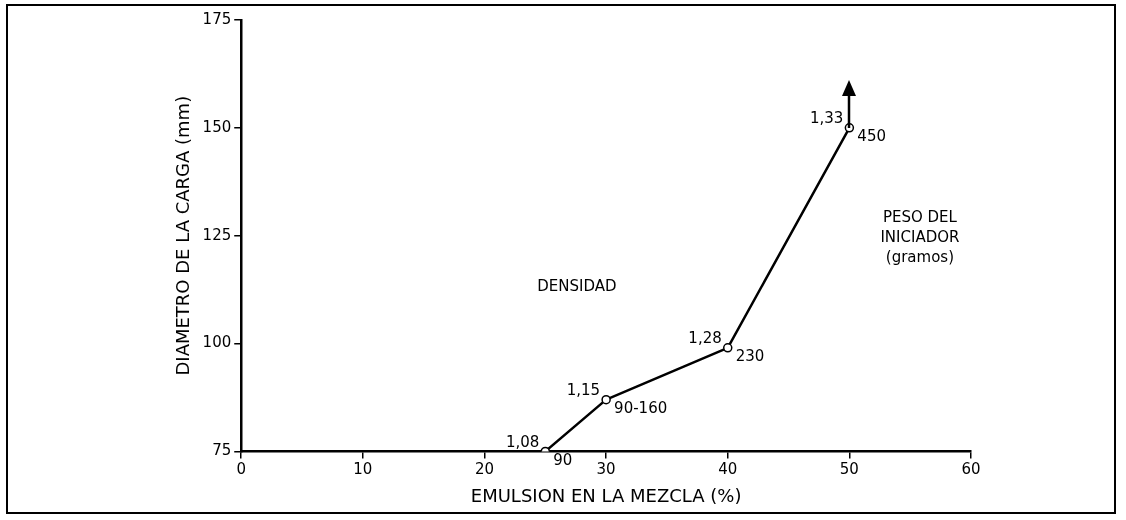  Describe the element at coordinates (363, 469) in the screenshot. I see `x-tick-label: 10` at that location.